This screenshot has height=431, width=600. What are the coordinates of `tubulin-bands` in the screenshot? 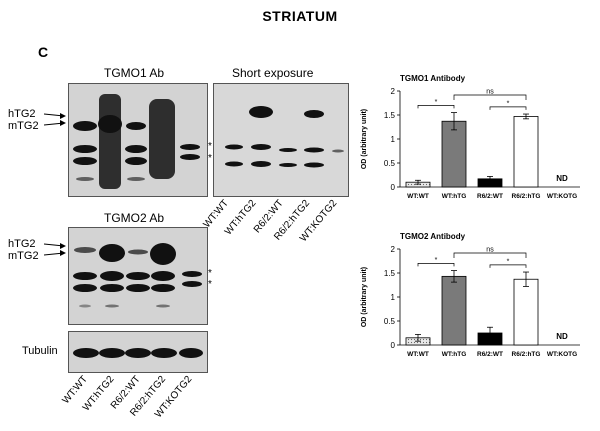 It's located at (138, 352).